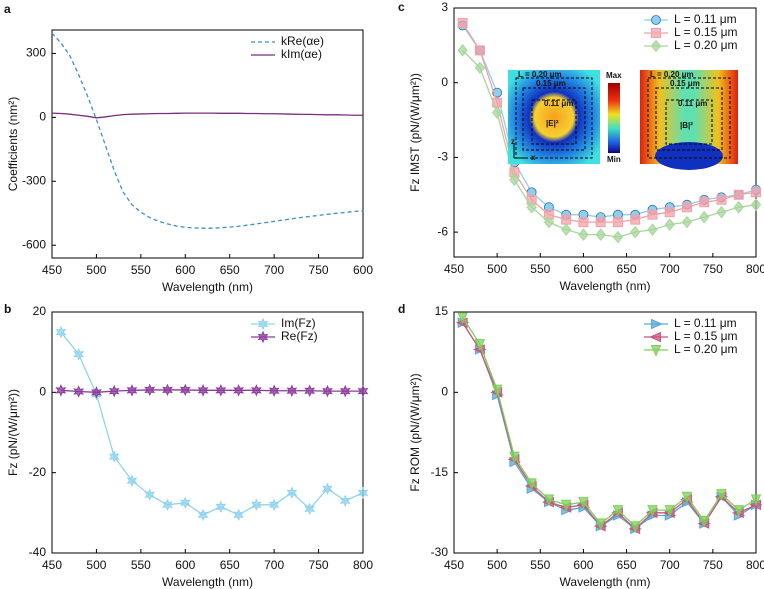 The image size is (764, 589). I want to click on legend-label: L = 0.20 μm, so click(706, 45).